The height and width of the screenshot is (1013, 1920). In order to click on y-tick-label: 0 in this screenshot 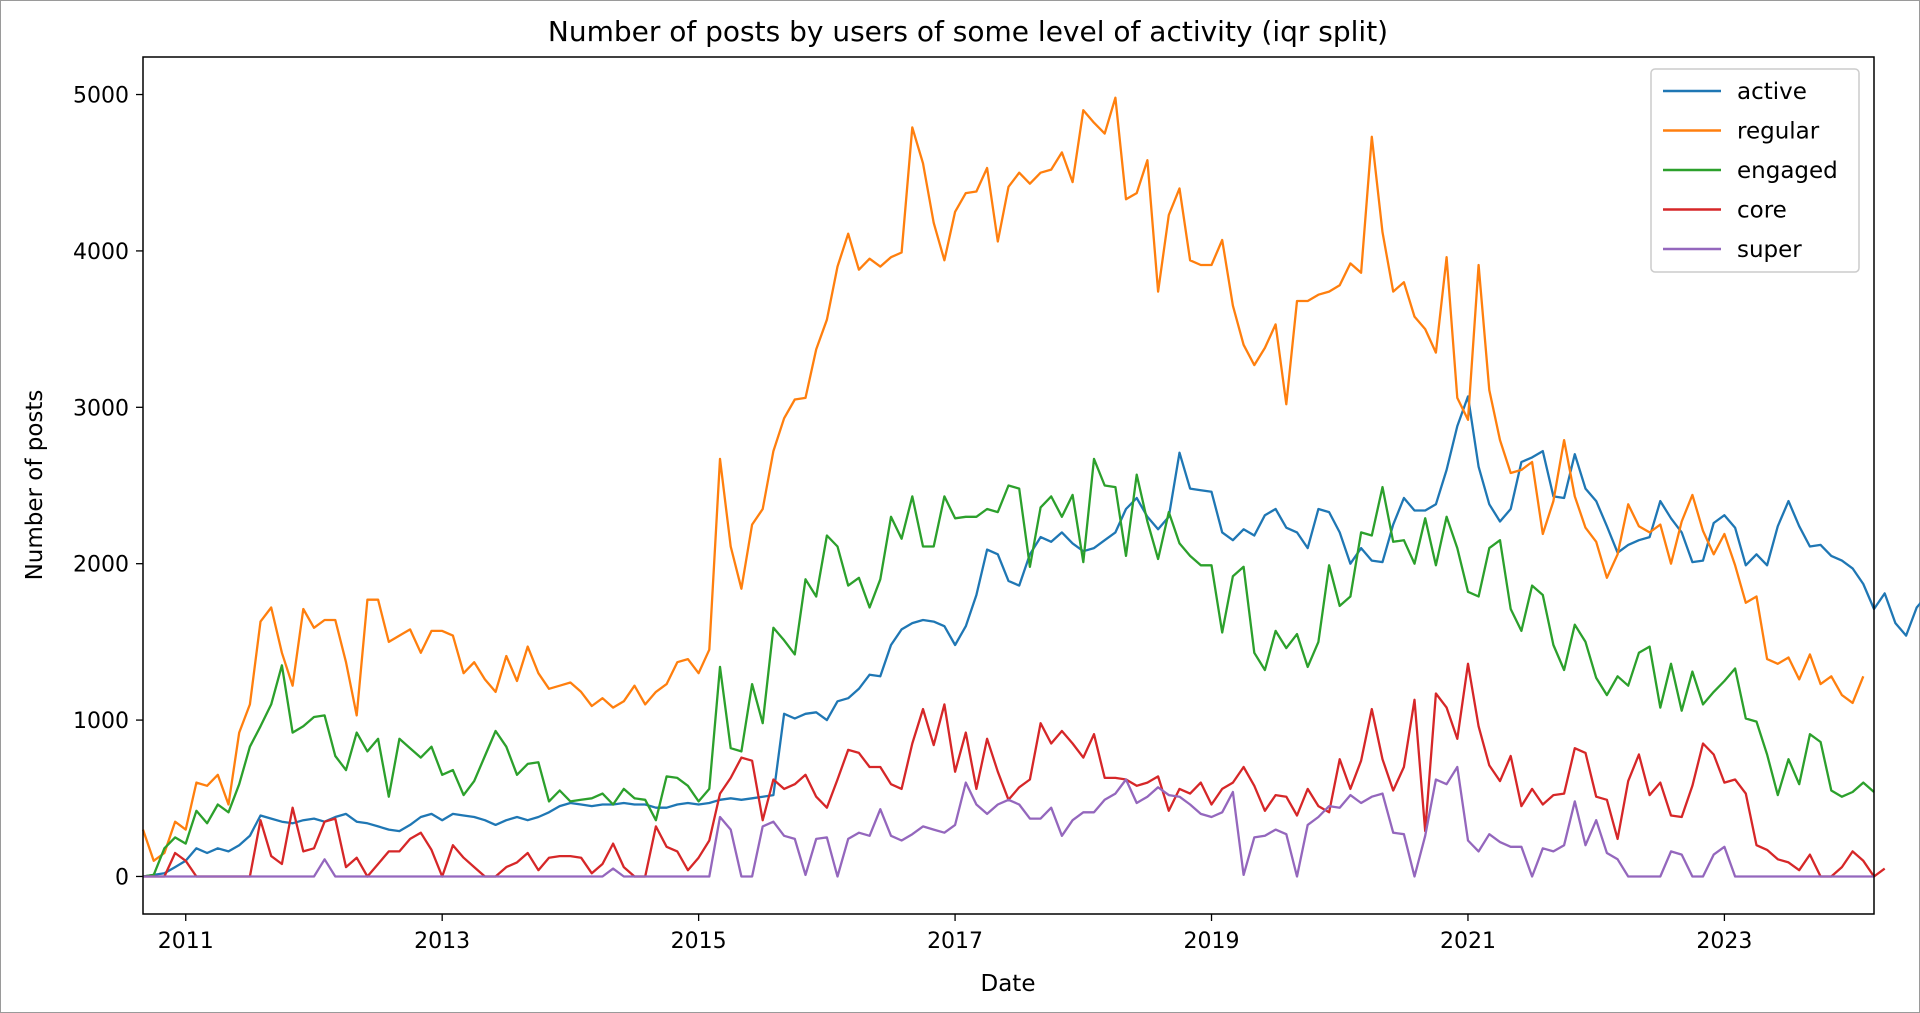, I will do `click(122, 877)`.